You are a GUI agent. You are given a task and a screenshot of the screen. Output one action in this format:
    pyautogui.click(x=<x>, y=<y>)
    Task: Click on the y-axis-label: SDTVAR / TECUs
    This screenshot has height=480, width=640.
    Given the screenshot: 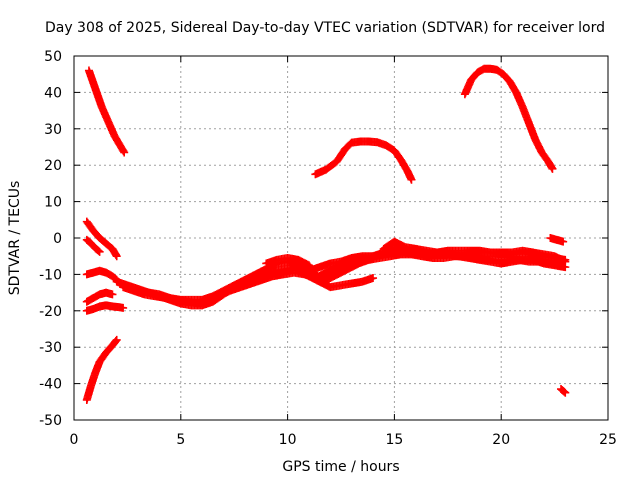 What is the action you would take?
    pyautogui.click(x=15, y=238)
    